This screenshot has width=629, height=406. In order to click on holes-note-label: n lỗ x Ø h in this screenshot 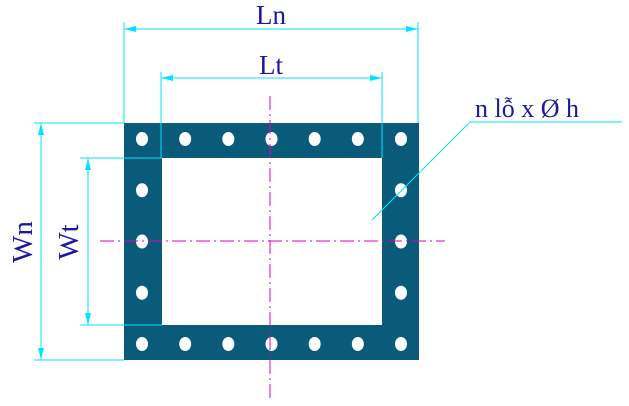, I will do `click(527, 108)`.